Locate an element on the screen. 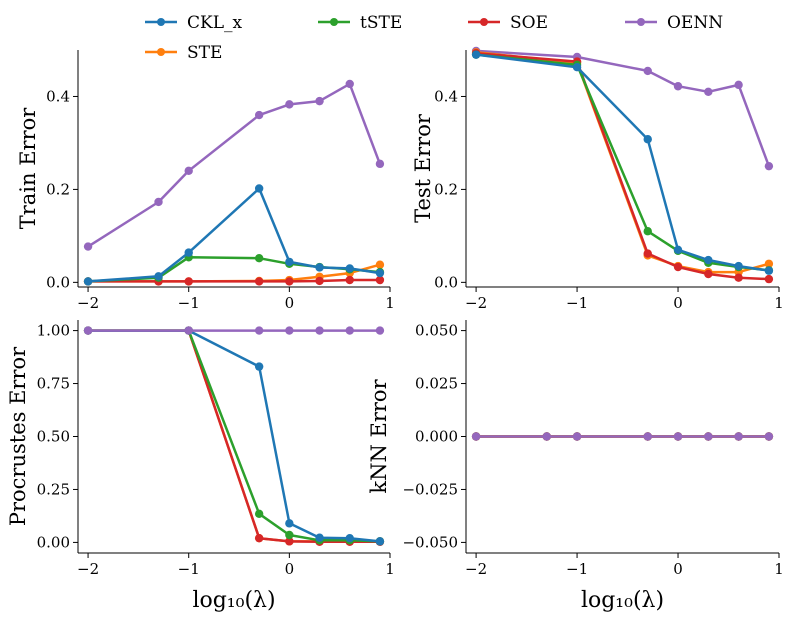 This screenshot has width=789, height=619. legend-entry: STE is located at coordinates (183, 53).